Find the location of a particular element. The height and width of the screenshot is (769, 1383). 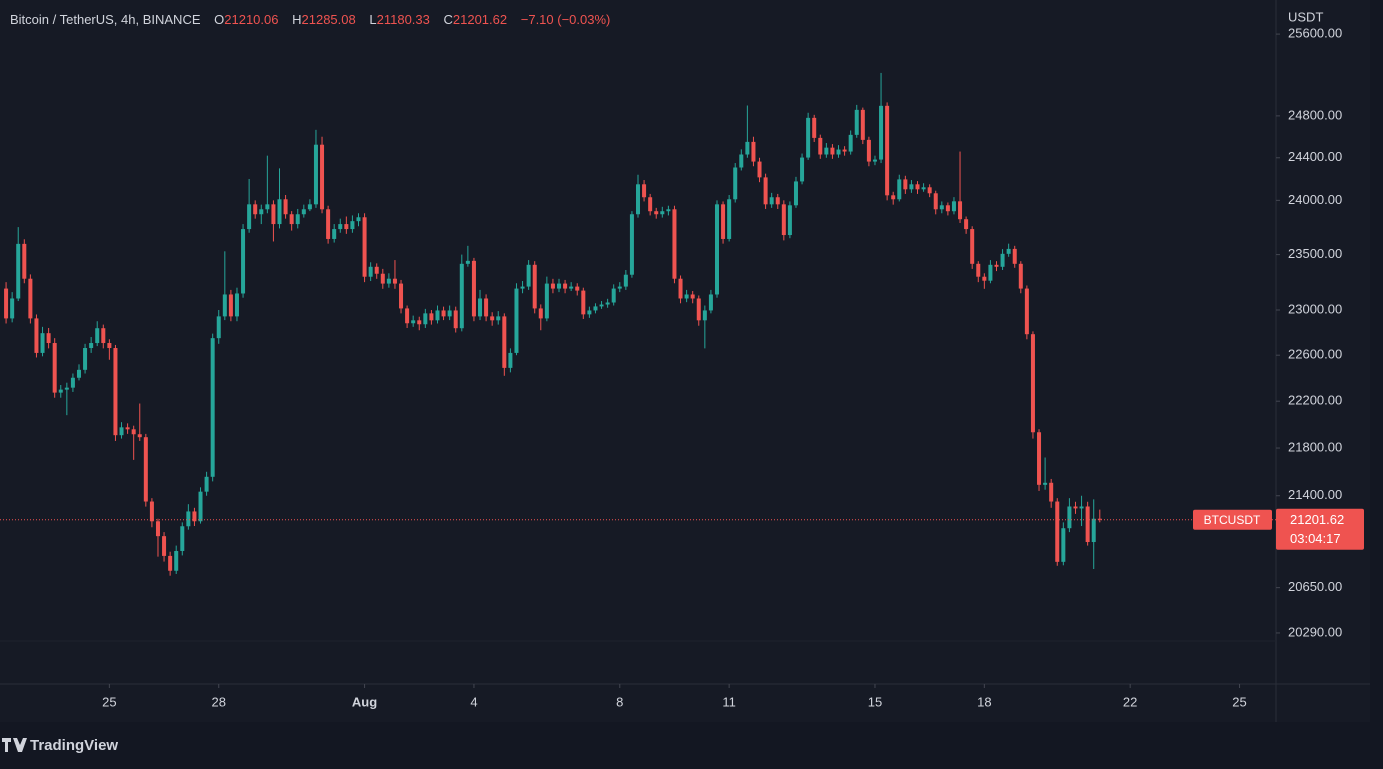

countdown-label: 03:04:17 is located at coordinates (1315, 538).